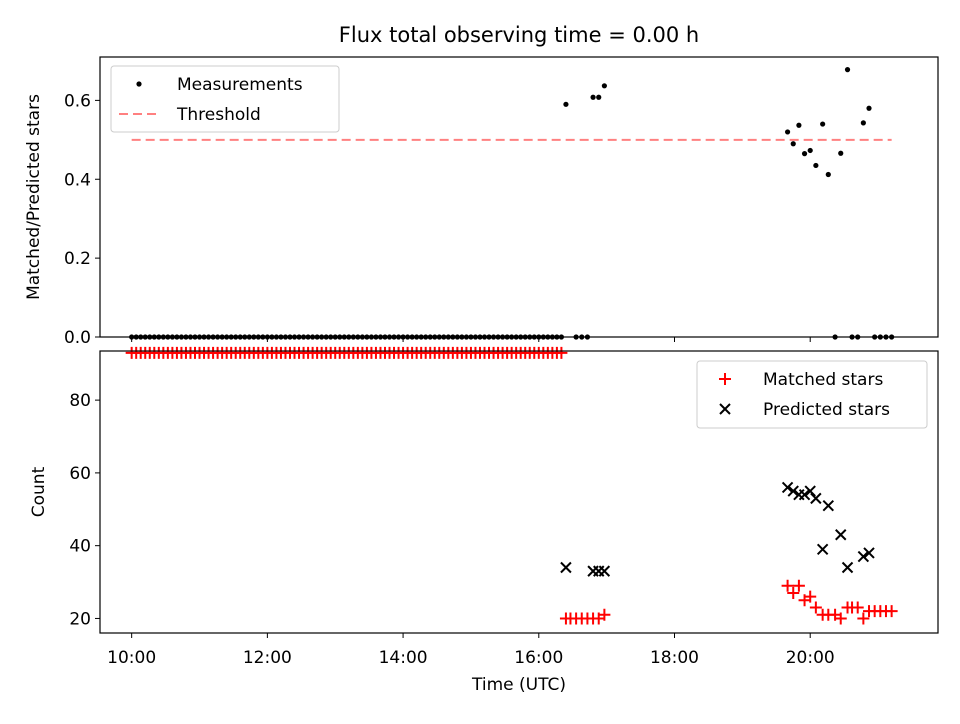 The image size is (960, 724). What do you see at coordinates (240, 85) in the screenshot?
I see `legend-label-measurements: Measurements` at bounding box center [240, 85].